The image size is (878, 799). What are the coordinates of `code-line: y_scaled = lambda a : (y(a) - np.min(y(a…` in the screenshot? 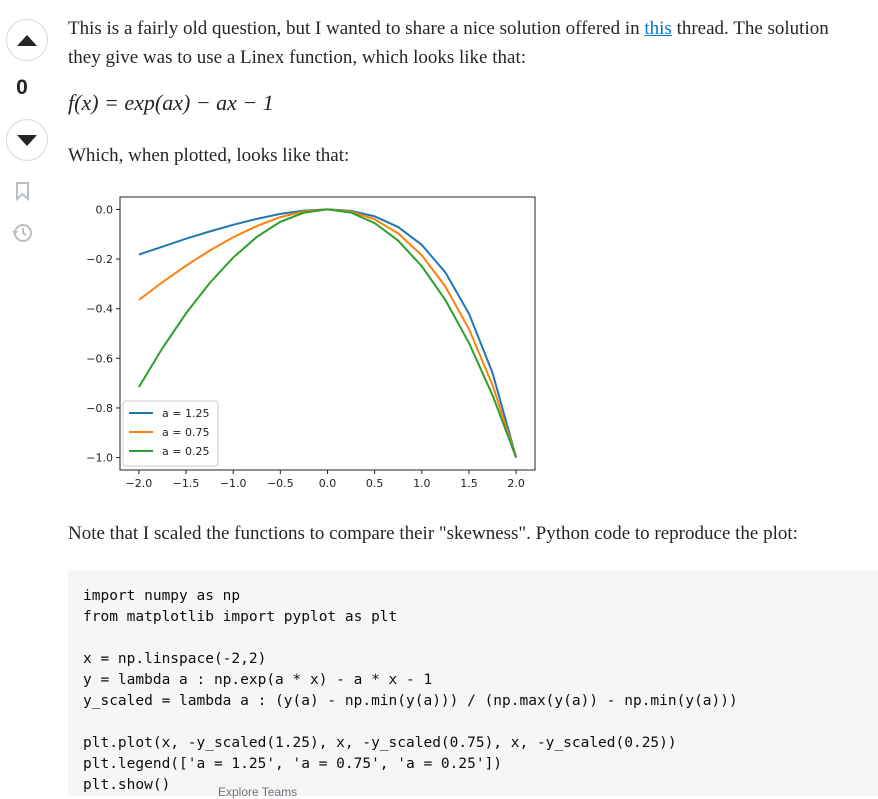 It's located at (410, 701).